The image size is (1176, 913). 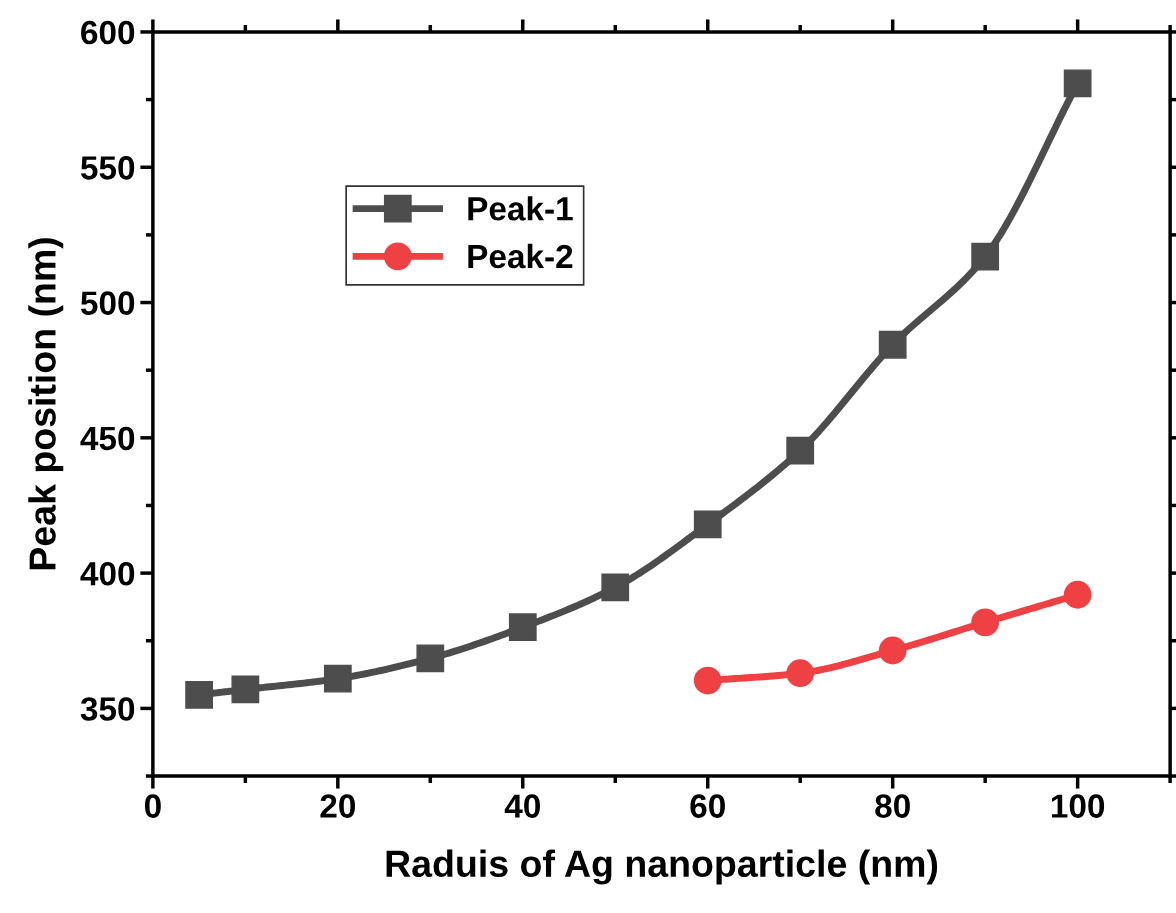 What do you see at coordinates (338, 806) in the screenshot?
I see `x-tick-label: 20` at bounding box center [338, 806].